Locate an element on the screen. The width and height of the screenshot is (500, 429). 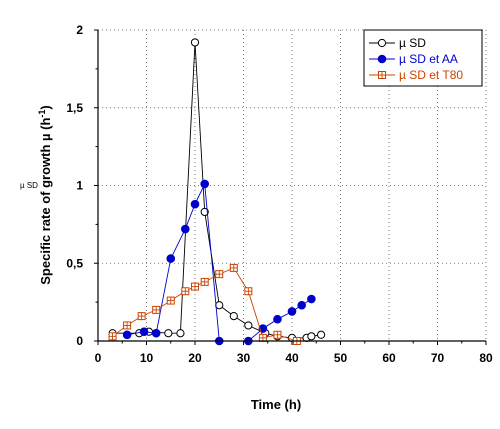
side-label: µ SD is located at coordinates (29, 185).